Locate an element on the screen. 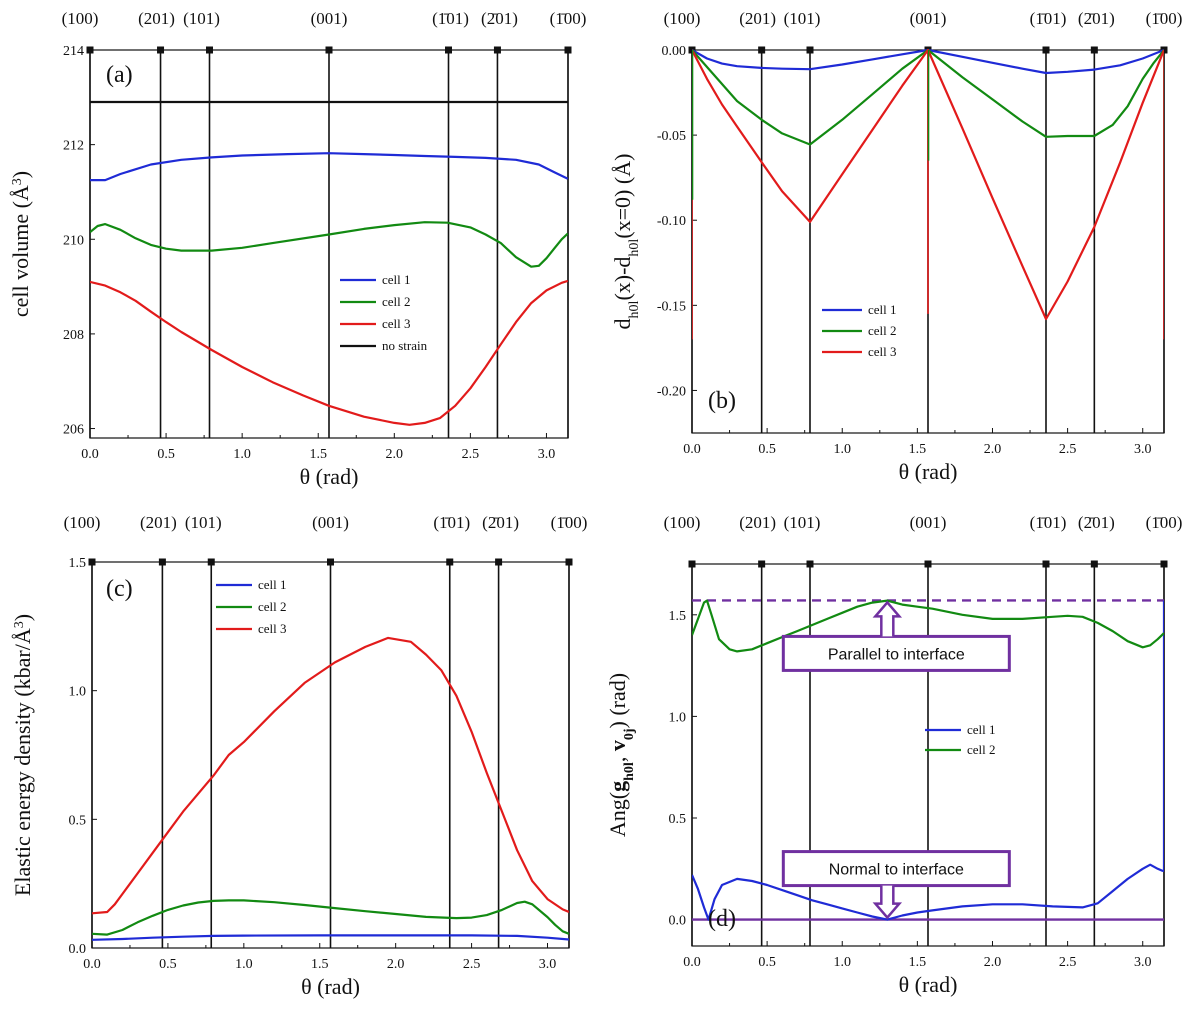 The image size is (1196, 1014). y-axis-title: dh0l(x)-dh0l(x=0) (Å) is located at coordinates (626, 242).